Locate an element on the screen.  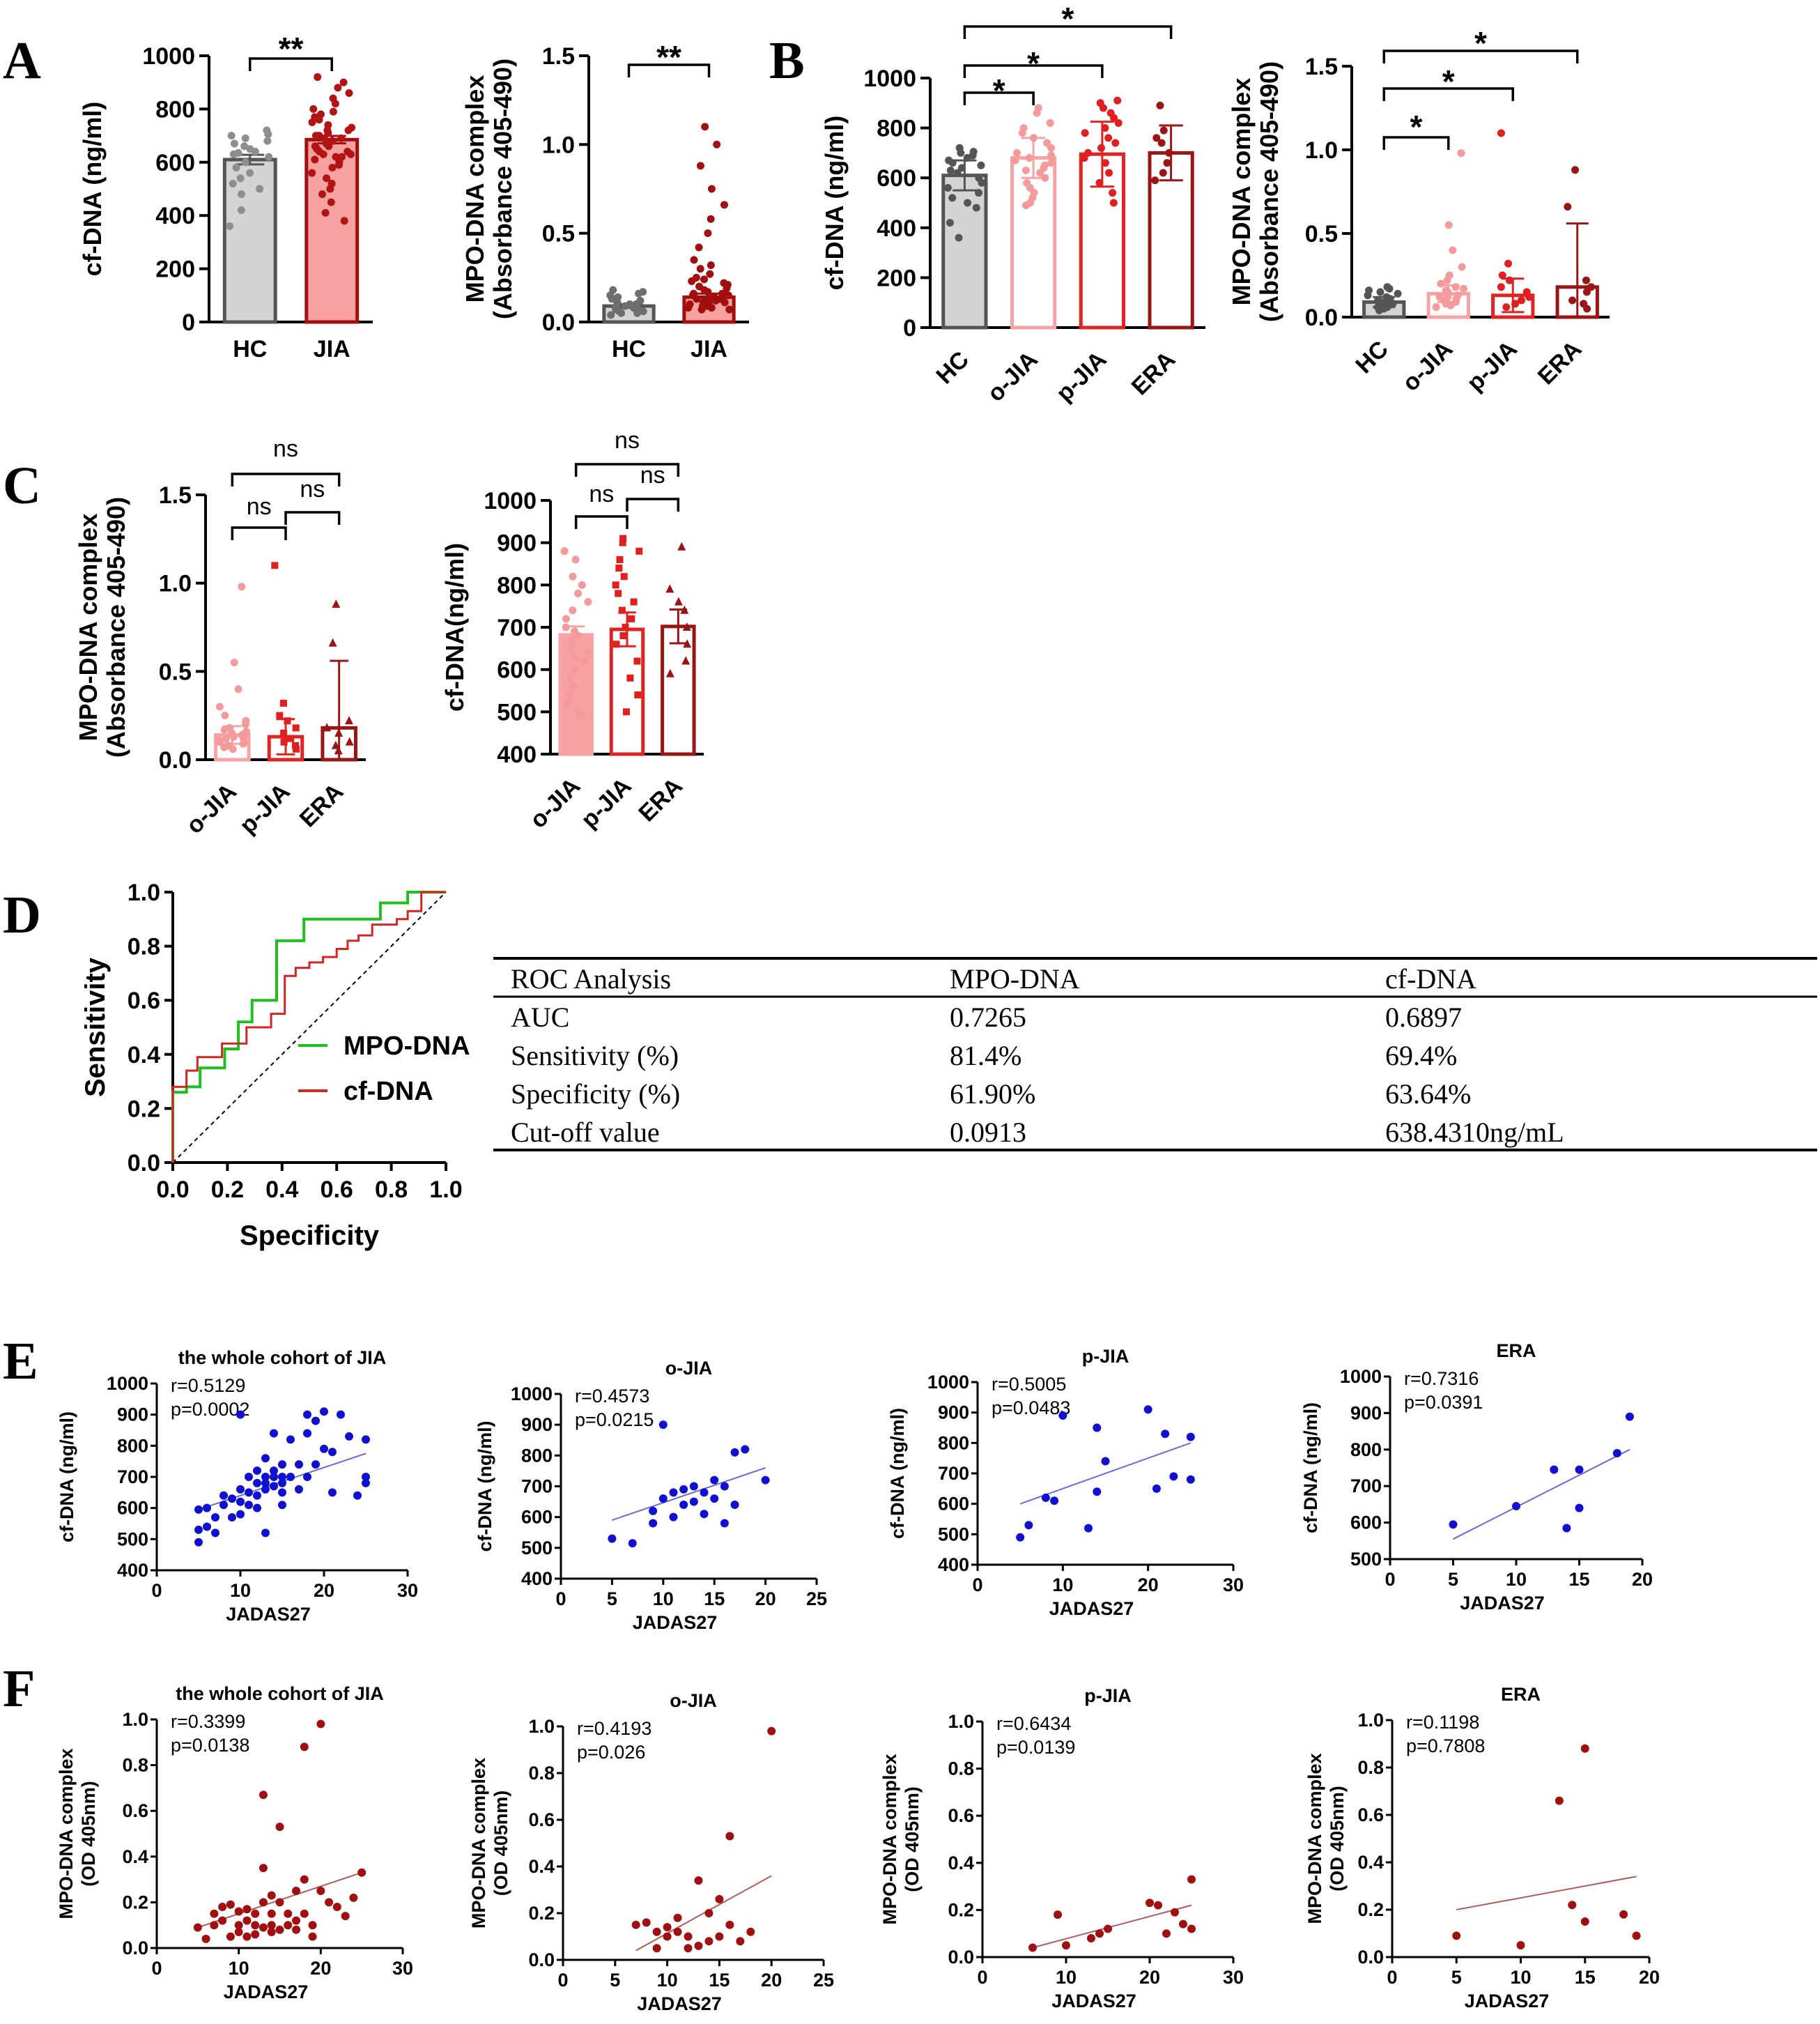
x-tick-label: 30 is located at coordinates (1234, 1585).